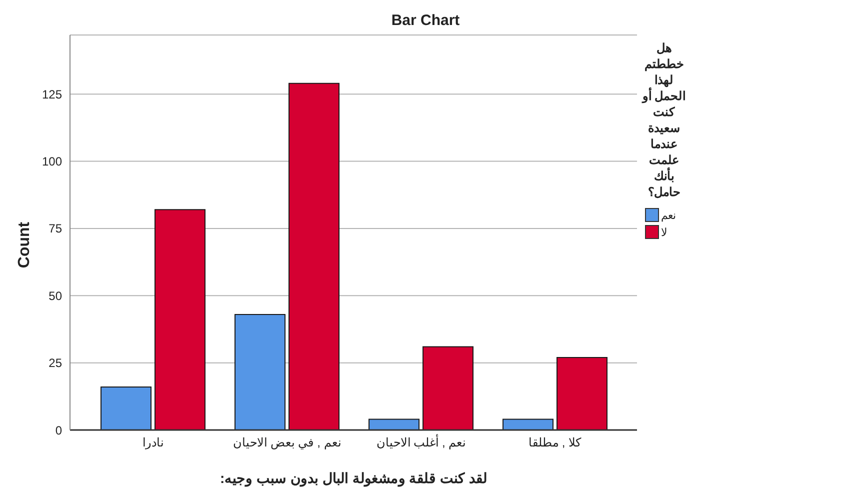 The height and width of the screenshot is (501, 851). What do you see at coordinates (52, 161) in the screenshot?
I see `y-tick-label: 100` at bounding box center [52, 161].